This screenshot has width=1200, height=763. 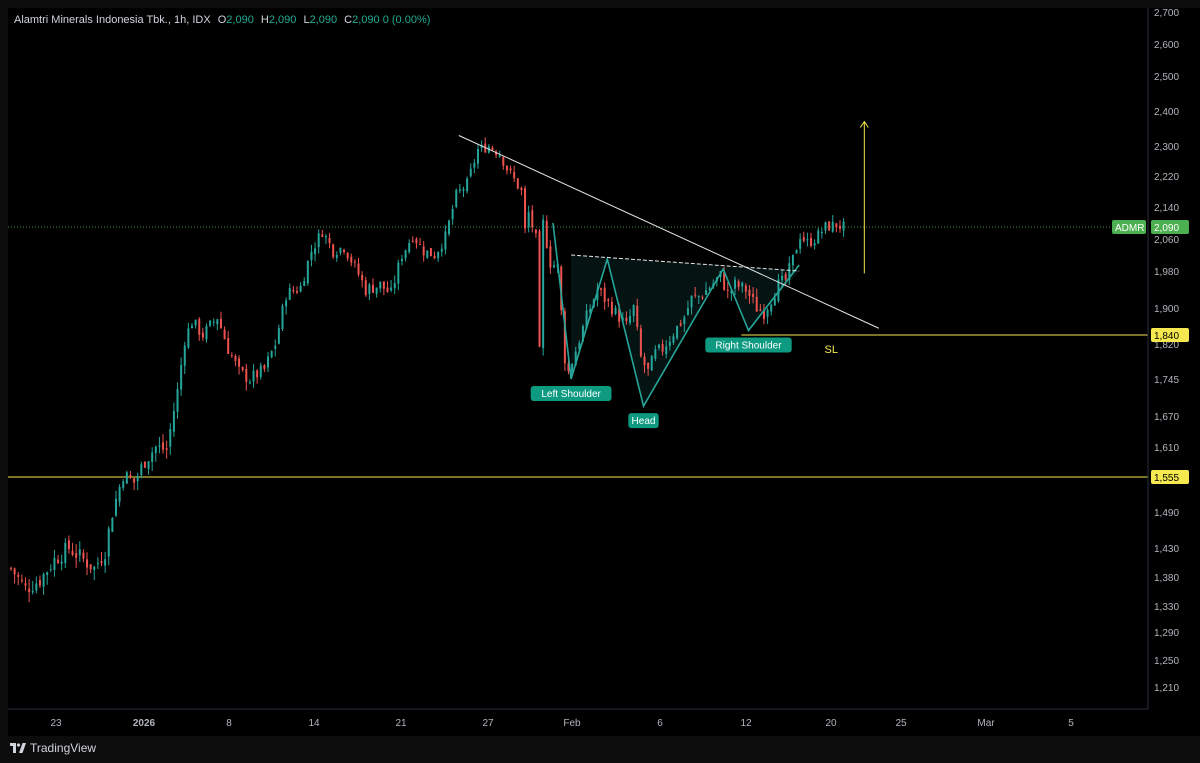 What do you see at coordinates (1166, 345) in the screenshot?
I see `price-tick-label: 1,820` at bounding box center [1166, 345].